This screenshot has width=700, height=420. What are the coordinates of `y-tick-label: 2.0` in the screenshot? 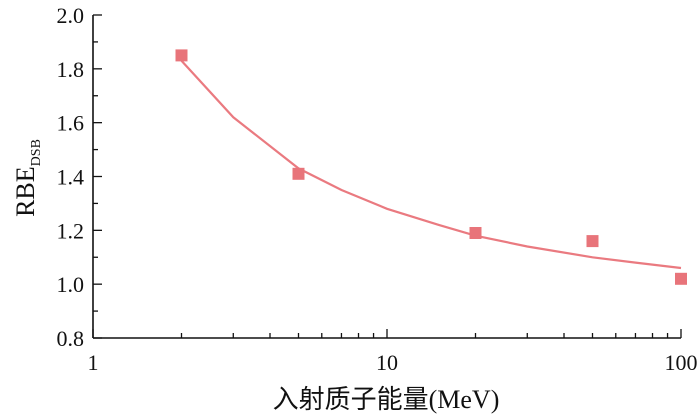 It's located at (71, 15).